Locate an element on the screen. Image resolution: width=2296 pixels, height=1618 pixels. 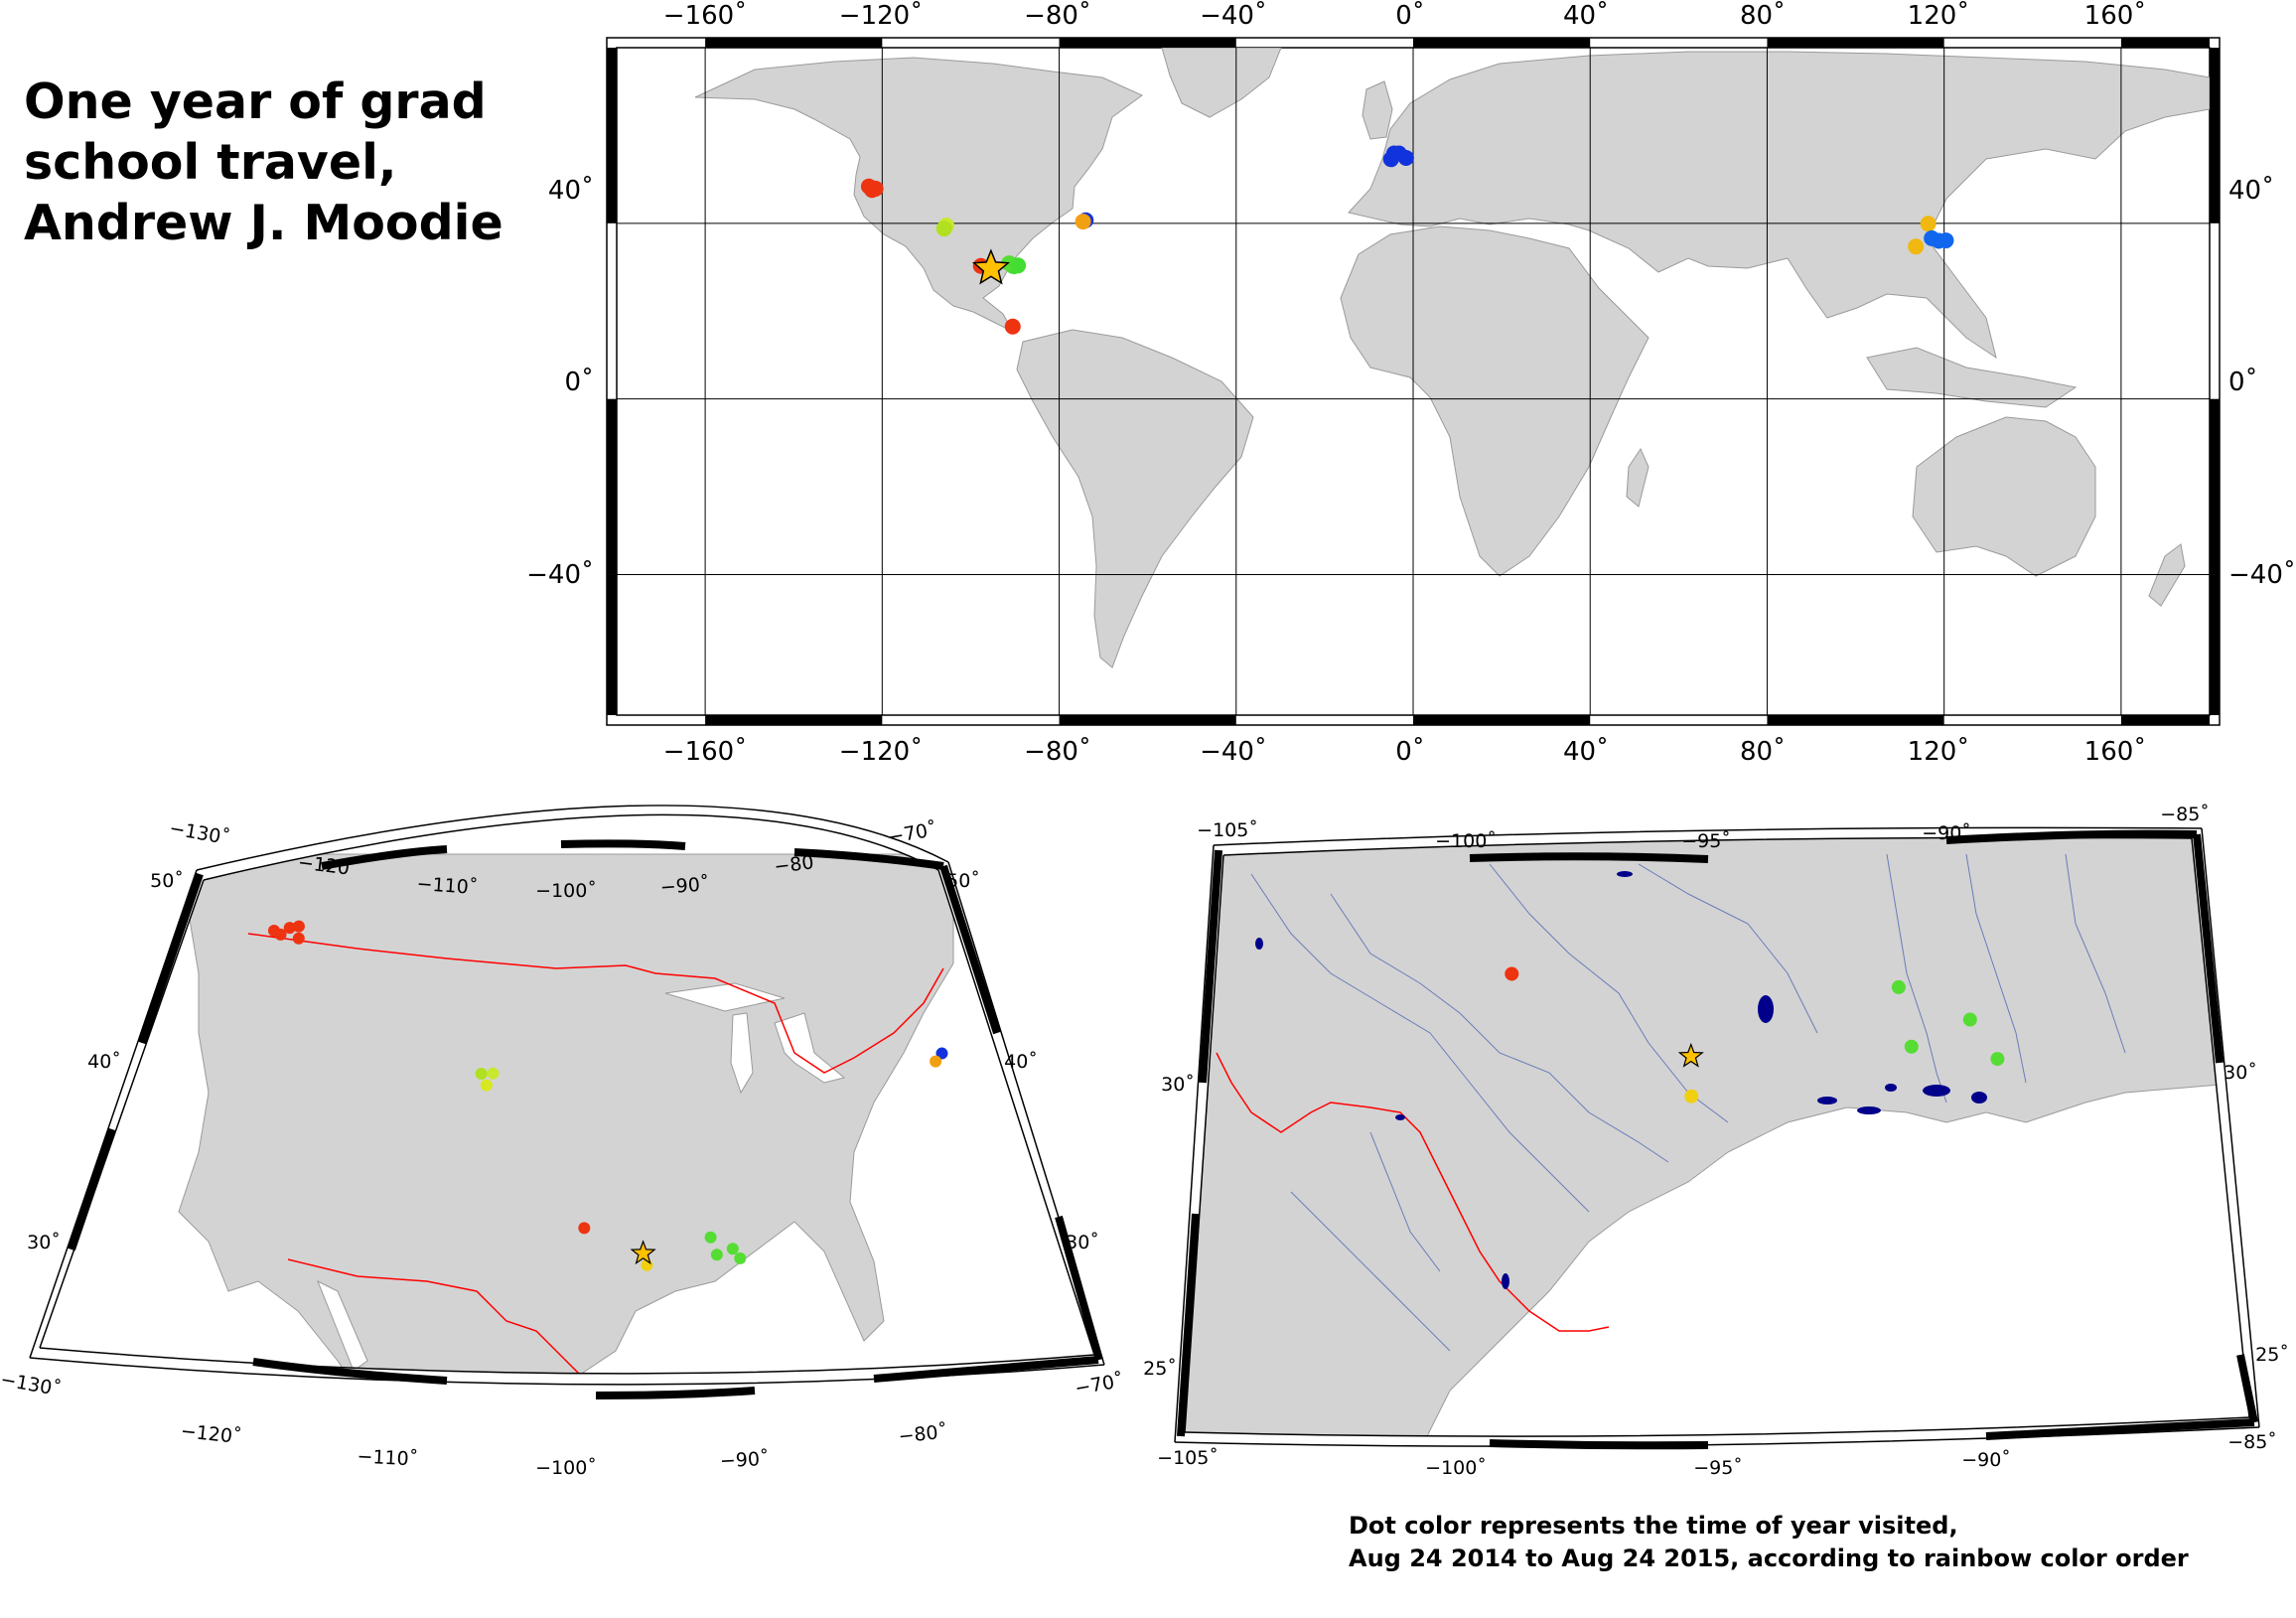
landmass-british-isles is located at coordinates (1377, 110).